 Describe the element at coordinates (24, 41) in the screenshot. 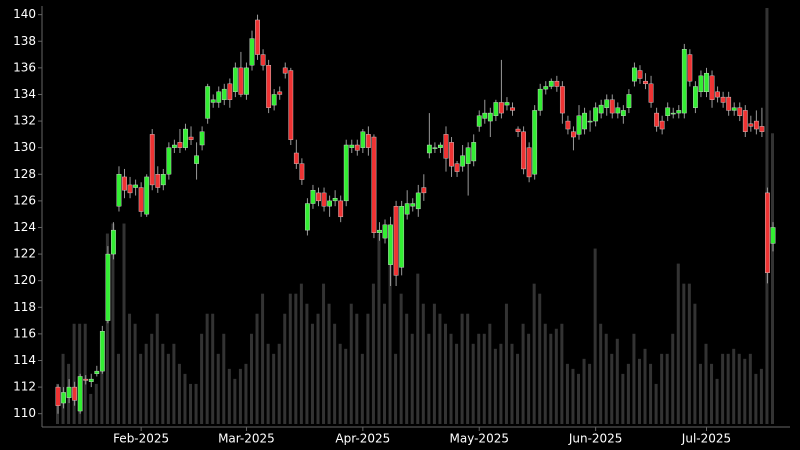

I see `y-tick-label: 138` at that location.